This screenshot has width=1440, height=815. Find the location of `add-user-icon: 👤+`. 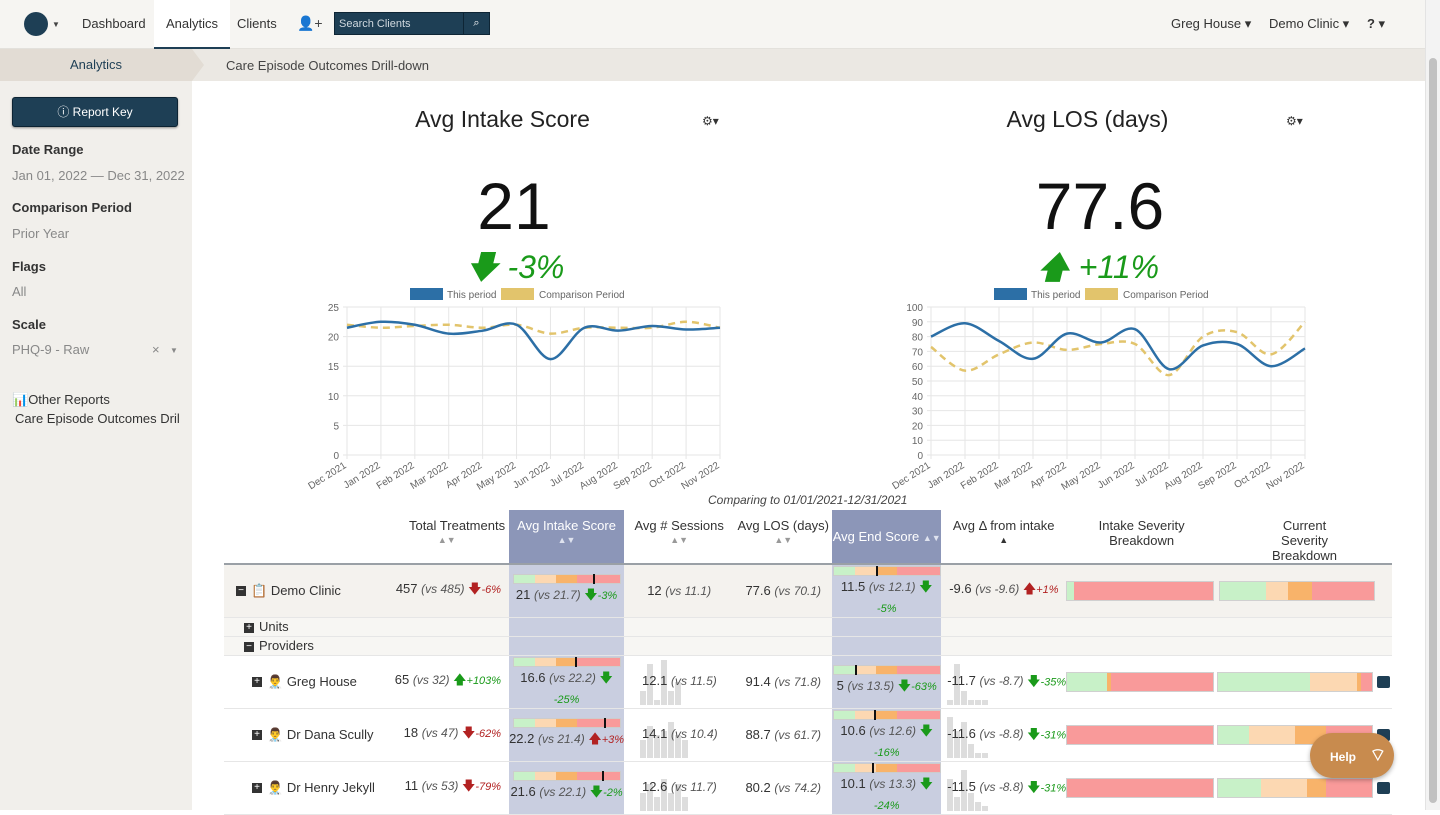

add-user-icon: 👤+ is located at coordinates (310, 23).